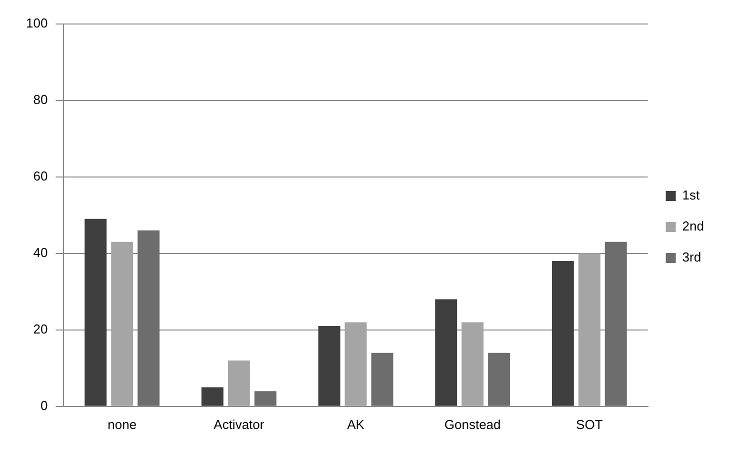 This screenshot has height=449, width=732. Describe the element at coordinates (589, 424) in the screenshot. I see `x-tick-label: SOT` at that location.